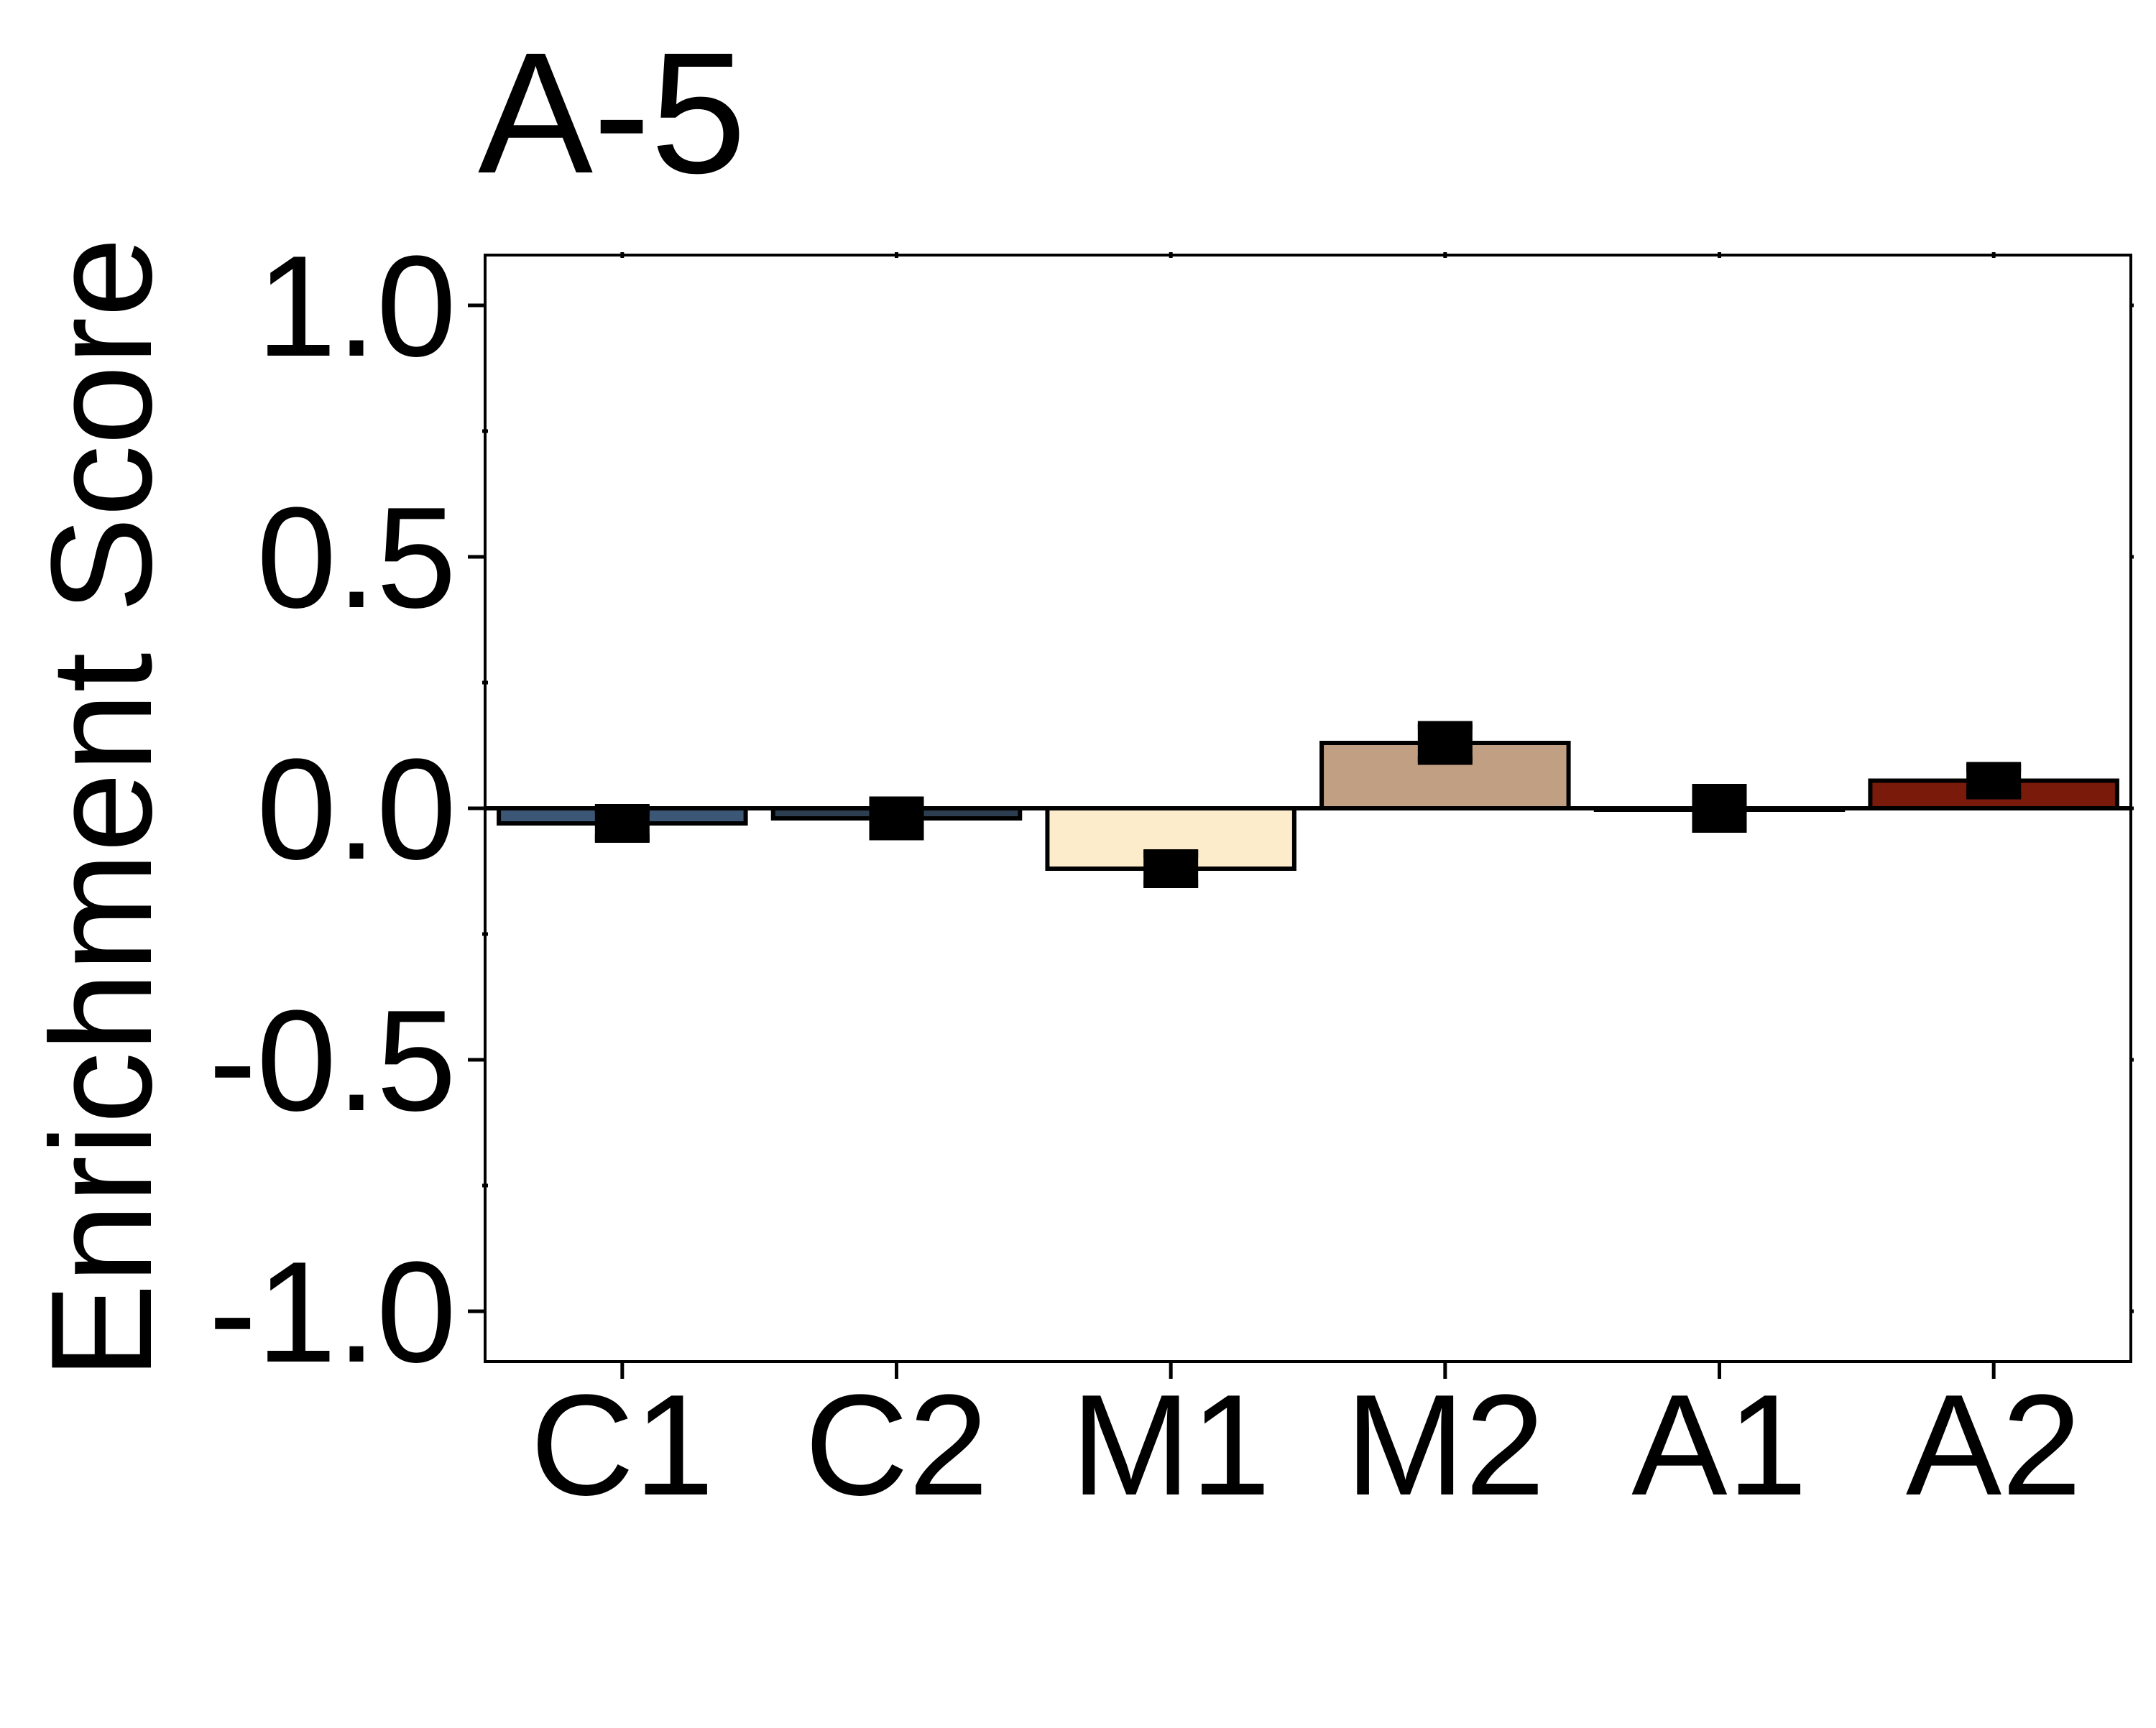 This screenshot has width=2156, height=1728. I want to click on y-tick-label: 1.0, so click(356, 306).